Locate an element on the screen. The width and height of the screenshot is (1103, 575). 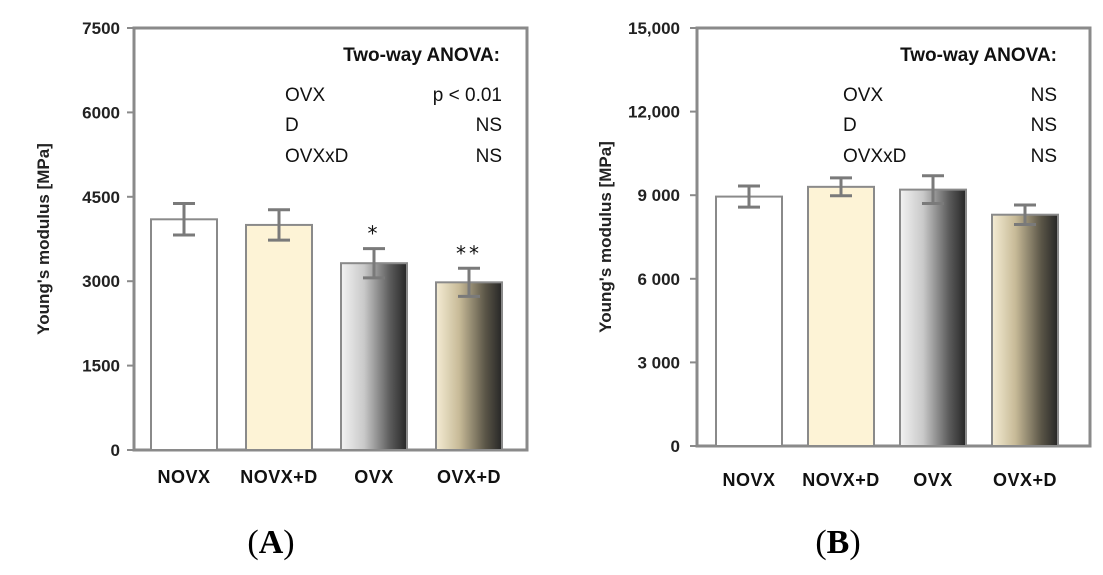
anova-factor-a-0: OVX is located at coordinates (305, 95).